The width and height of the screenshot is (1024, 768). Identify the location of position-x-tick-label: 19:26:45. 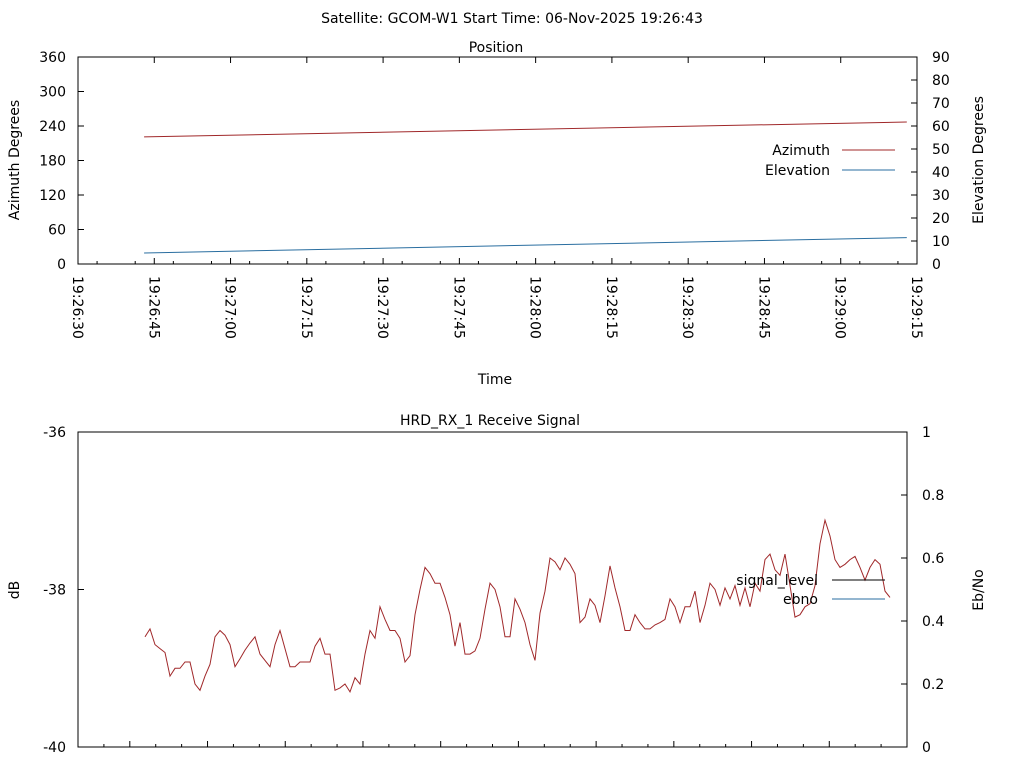
(153, 307).